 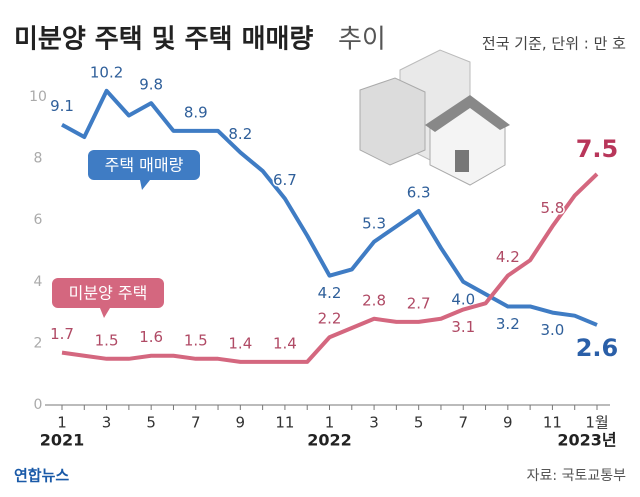 What do you see at coordinates (38, 405) in the screenshot?
I see `y-tick-label: 0` at bounding box center [38, 405].